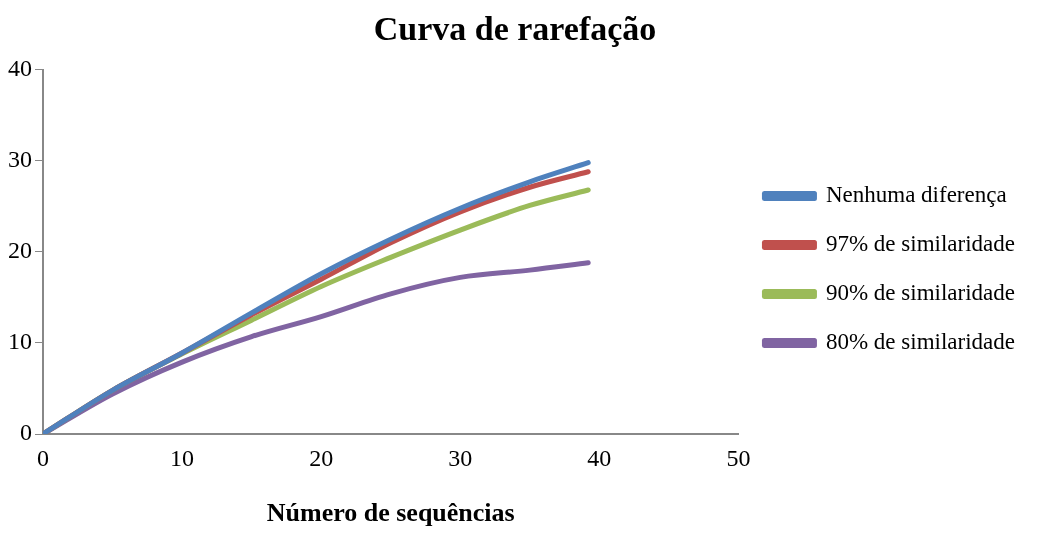 Image resolution: width=1040 pixels, height=539 pixels. Describe the element at coordinates (920, 293) in the screenshot. I see `legend-label: 90% de similaridade` at that location.